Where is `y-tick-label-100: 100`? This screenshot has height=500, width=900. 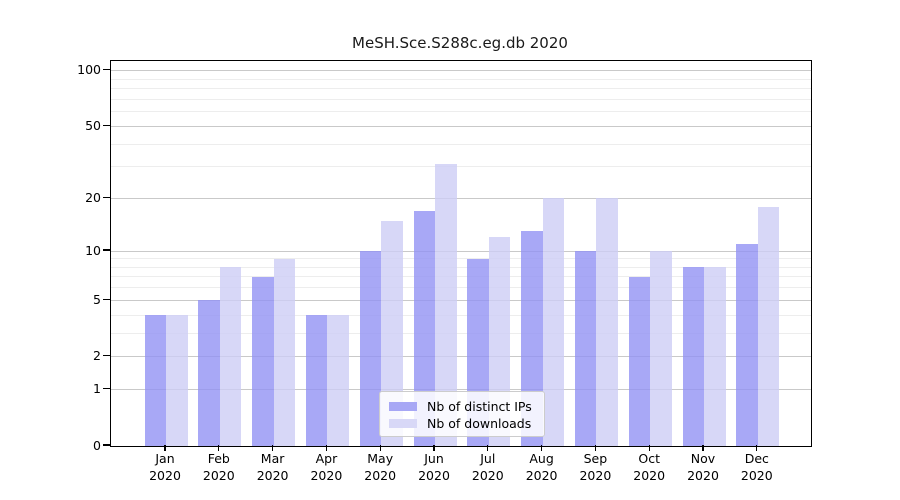
y-tick-label-100: 100 is located at coordinates (89, 70).